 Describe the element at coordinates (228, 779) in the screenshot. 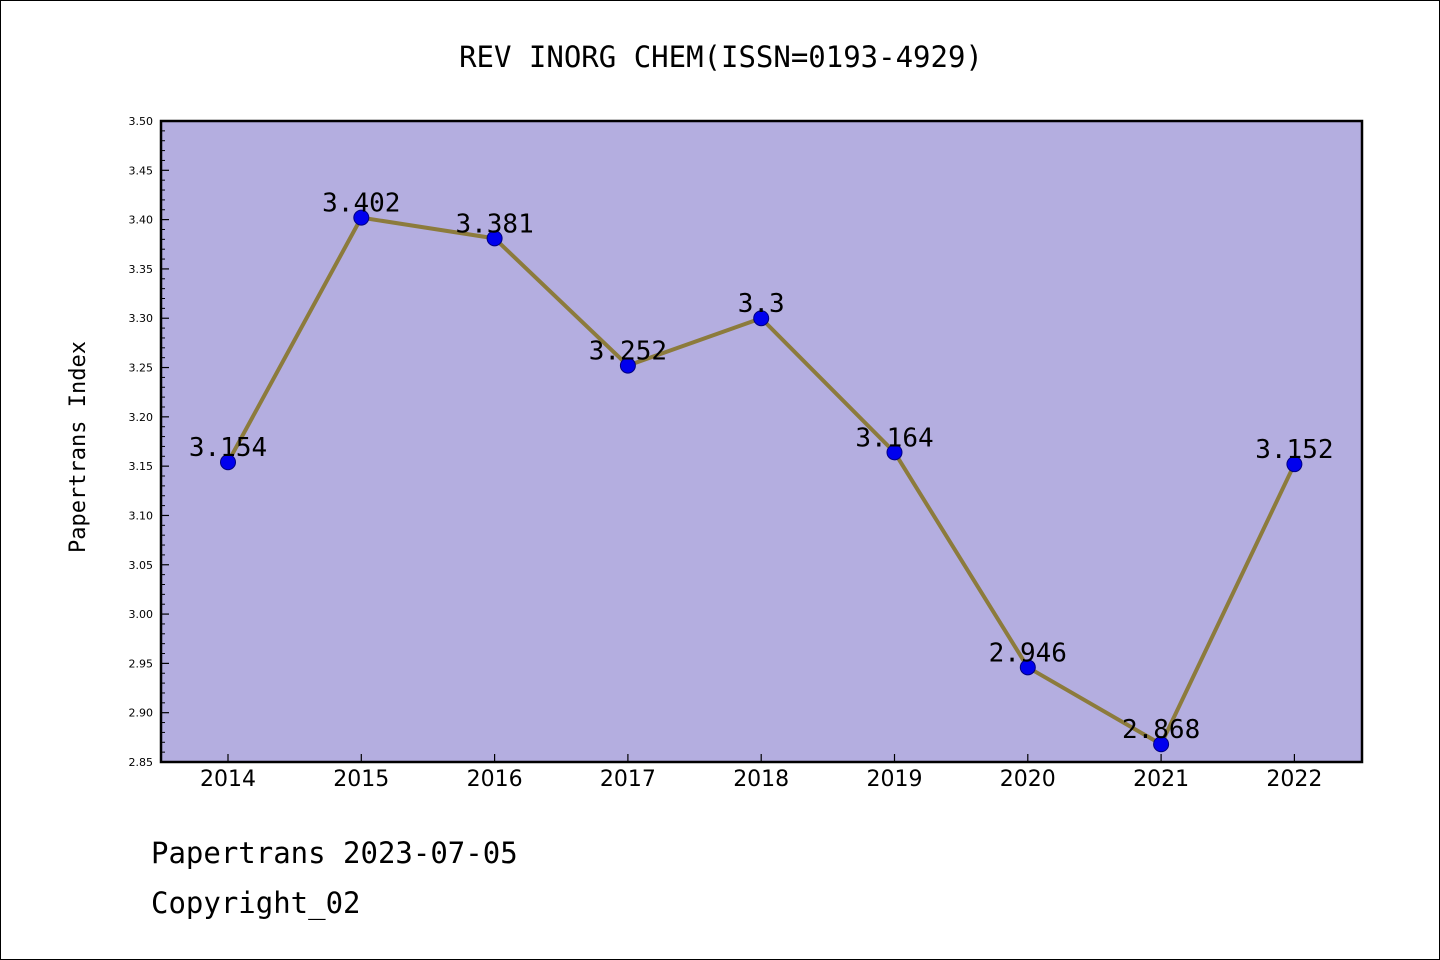

I see `x-tick-label: 2014` at that location.